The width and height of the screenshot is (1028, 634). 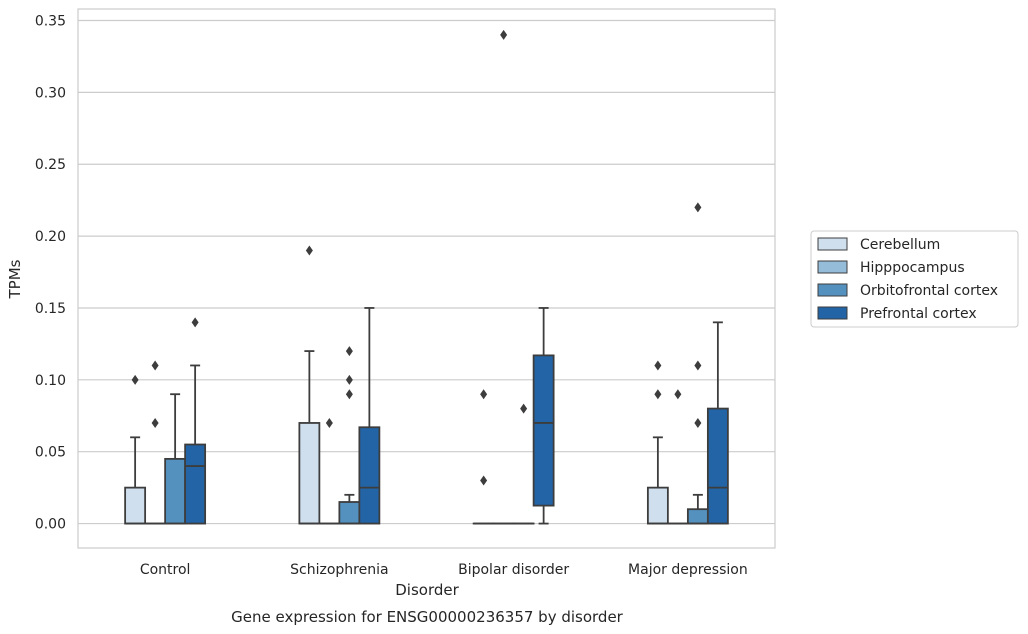 What do you see at coordinates (900, 245) in the screenshot?
I see `legend-label: Cerebellum` at bounding box center [900, 245].